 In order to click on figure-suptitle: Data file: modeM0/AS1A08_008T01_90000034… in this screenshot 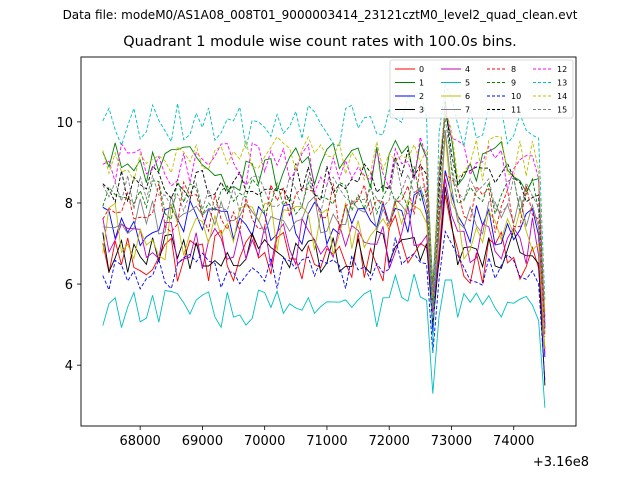, I will do `click(320, 15)`.